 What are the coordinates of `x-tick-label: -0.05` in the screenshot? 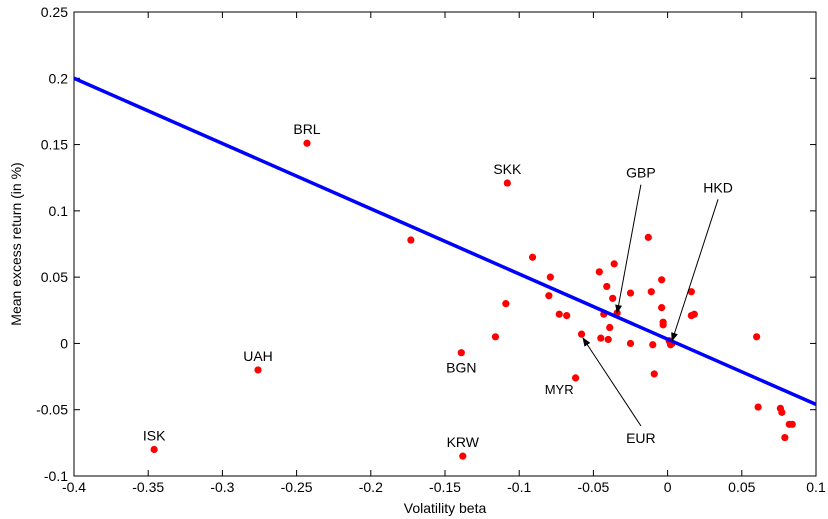 It's located at (593, 487).